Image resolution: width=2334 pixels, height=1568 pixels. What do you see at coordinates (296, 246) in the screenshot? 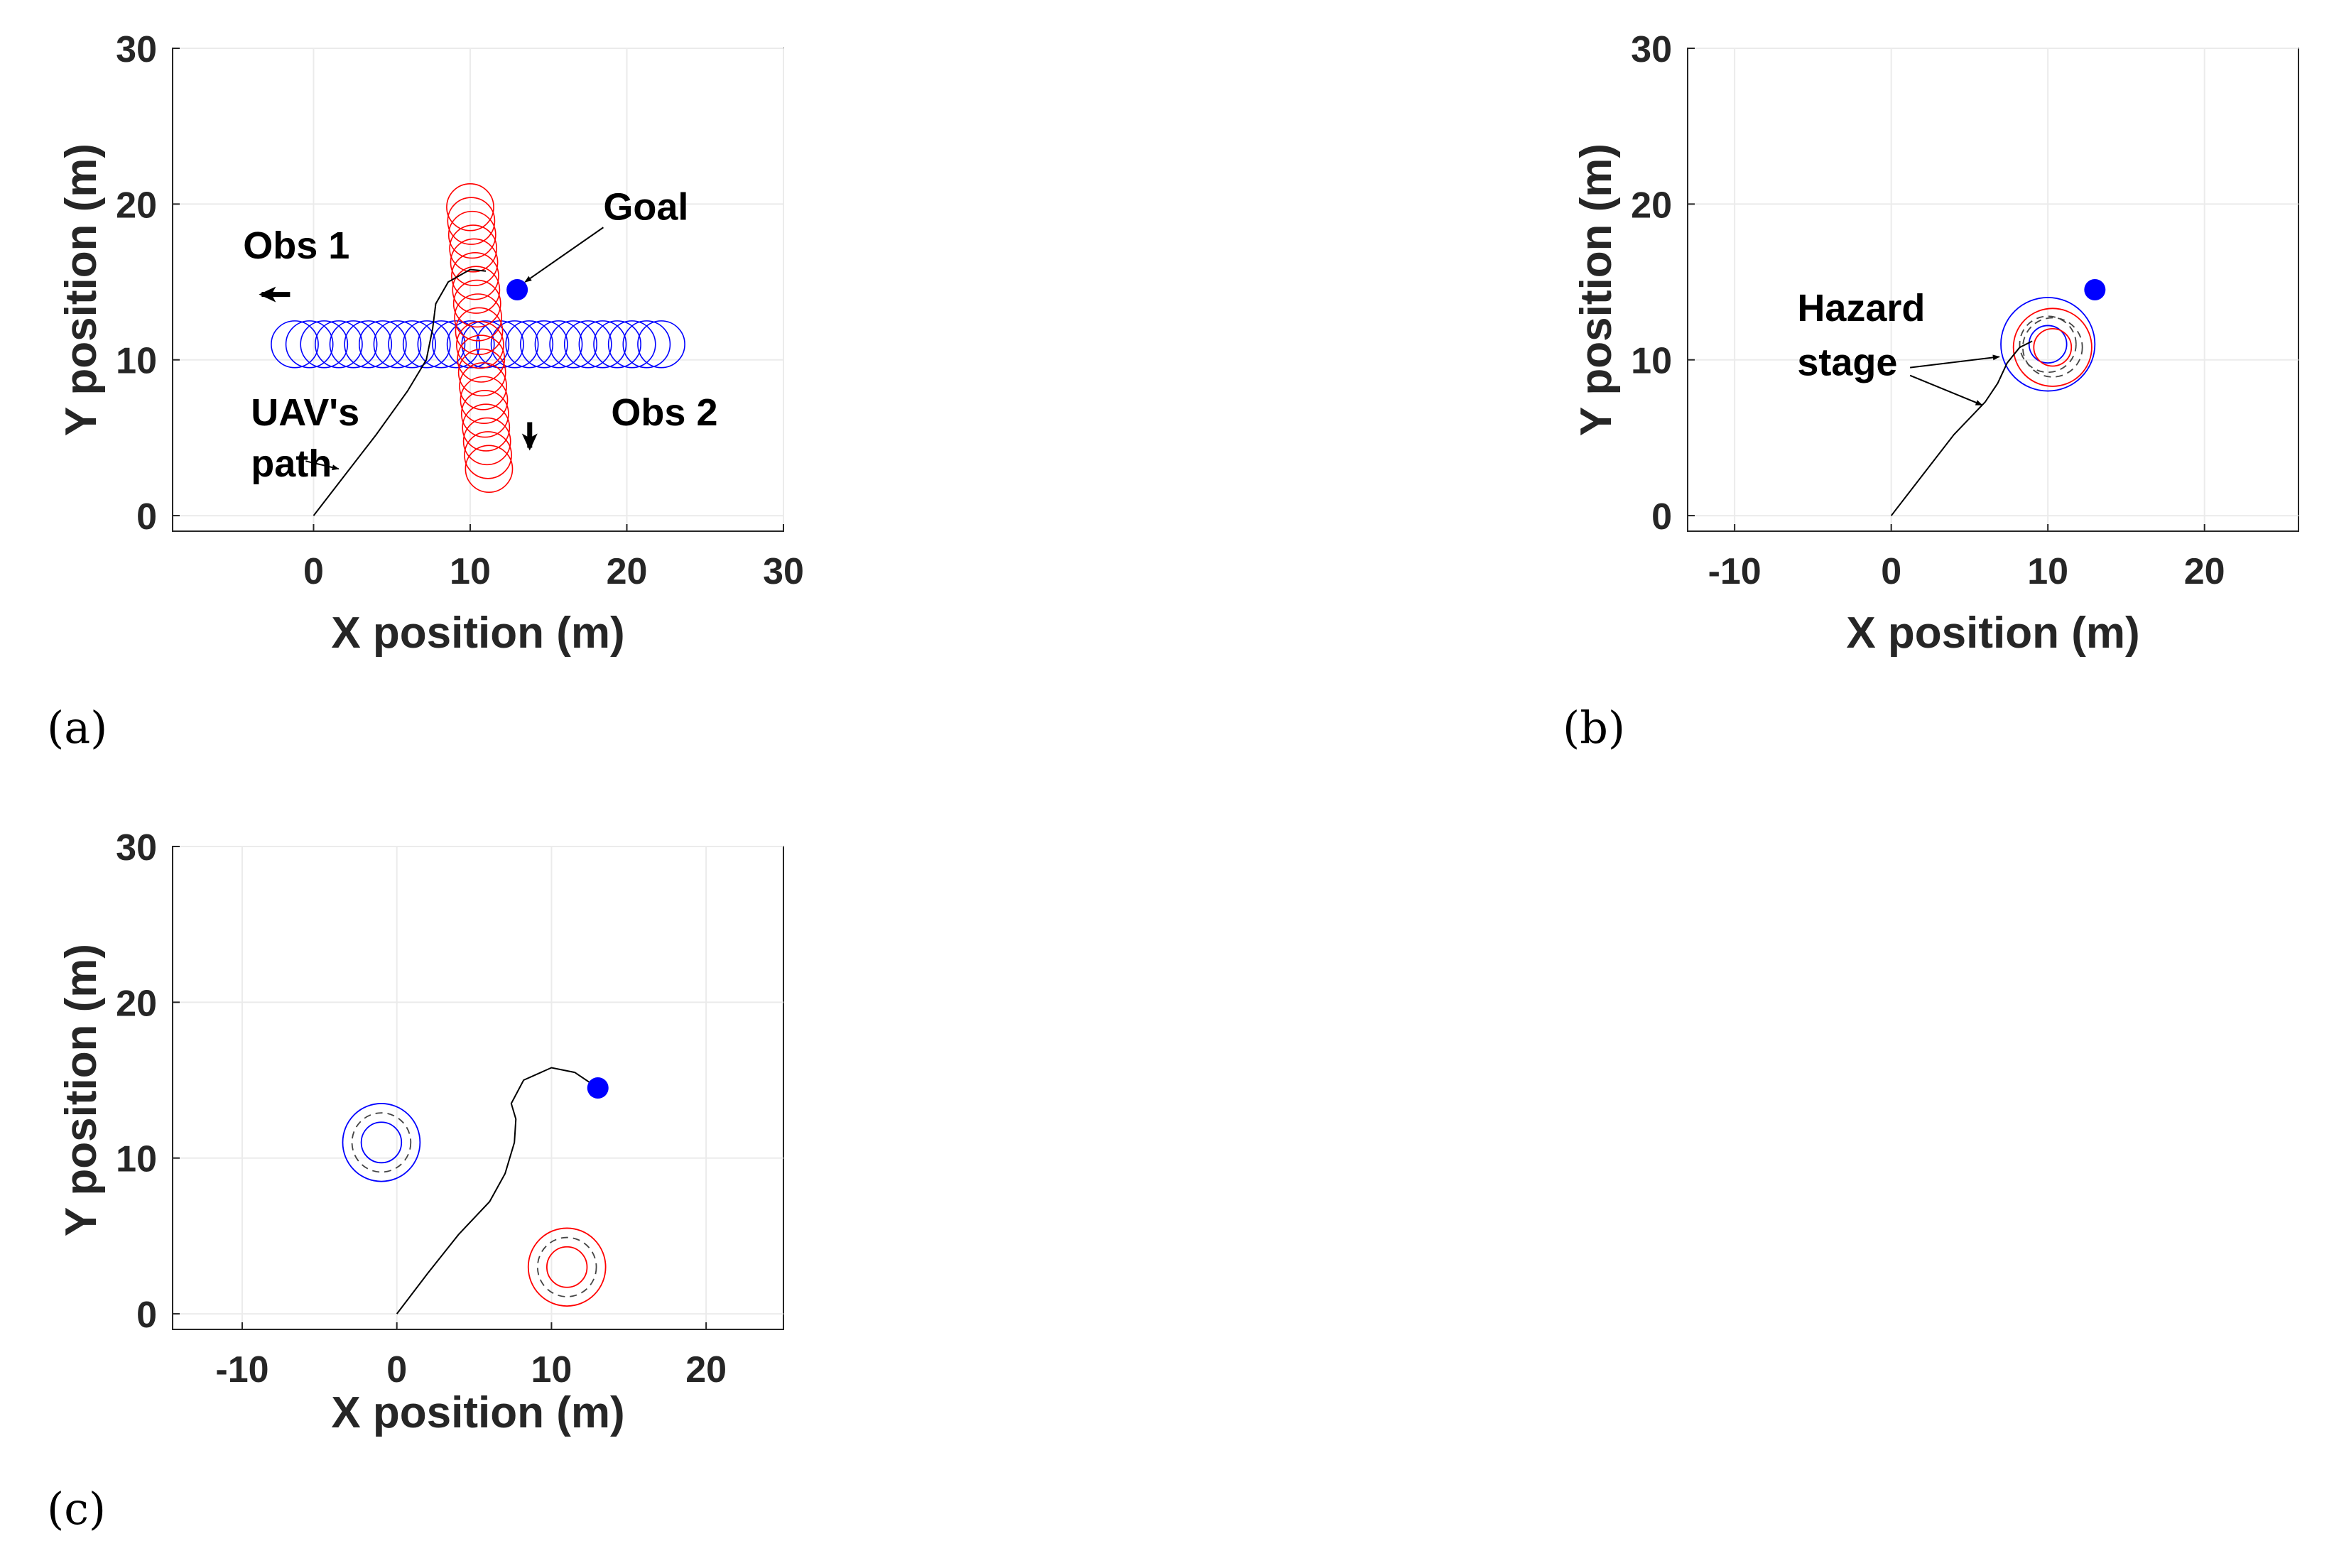
I see `annotation-text: Obs 1` at bounding box center [296, 246].